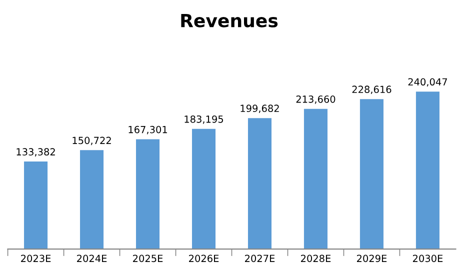 Image resolution: width=458 pixels, height=277 pixels. I want to click on data-label: 133,382, so click(35, 152).